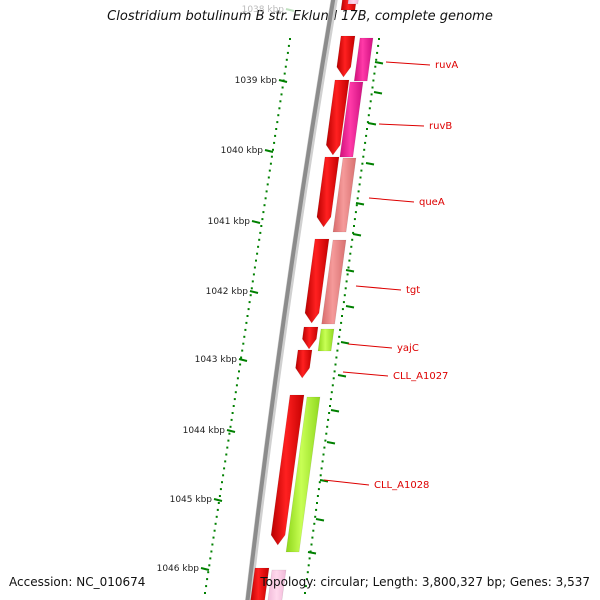 The width and height of the screenshot is (600, 600). Describe the element at coordinates (216, 360) in the screenshot. I see `scale-tick-label: 1043 kbp` at that location.